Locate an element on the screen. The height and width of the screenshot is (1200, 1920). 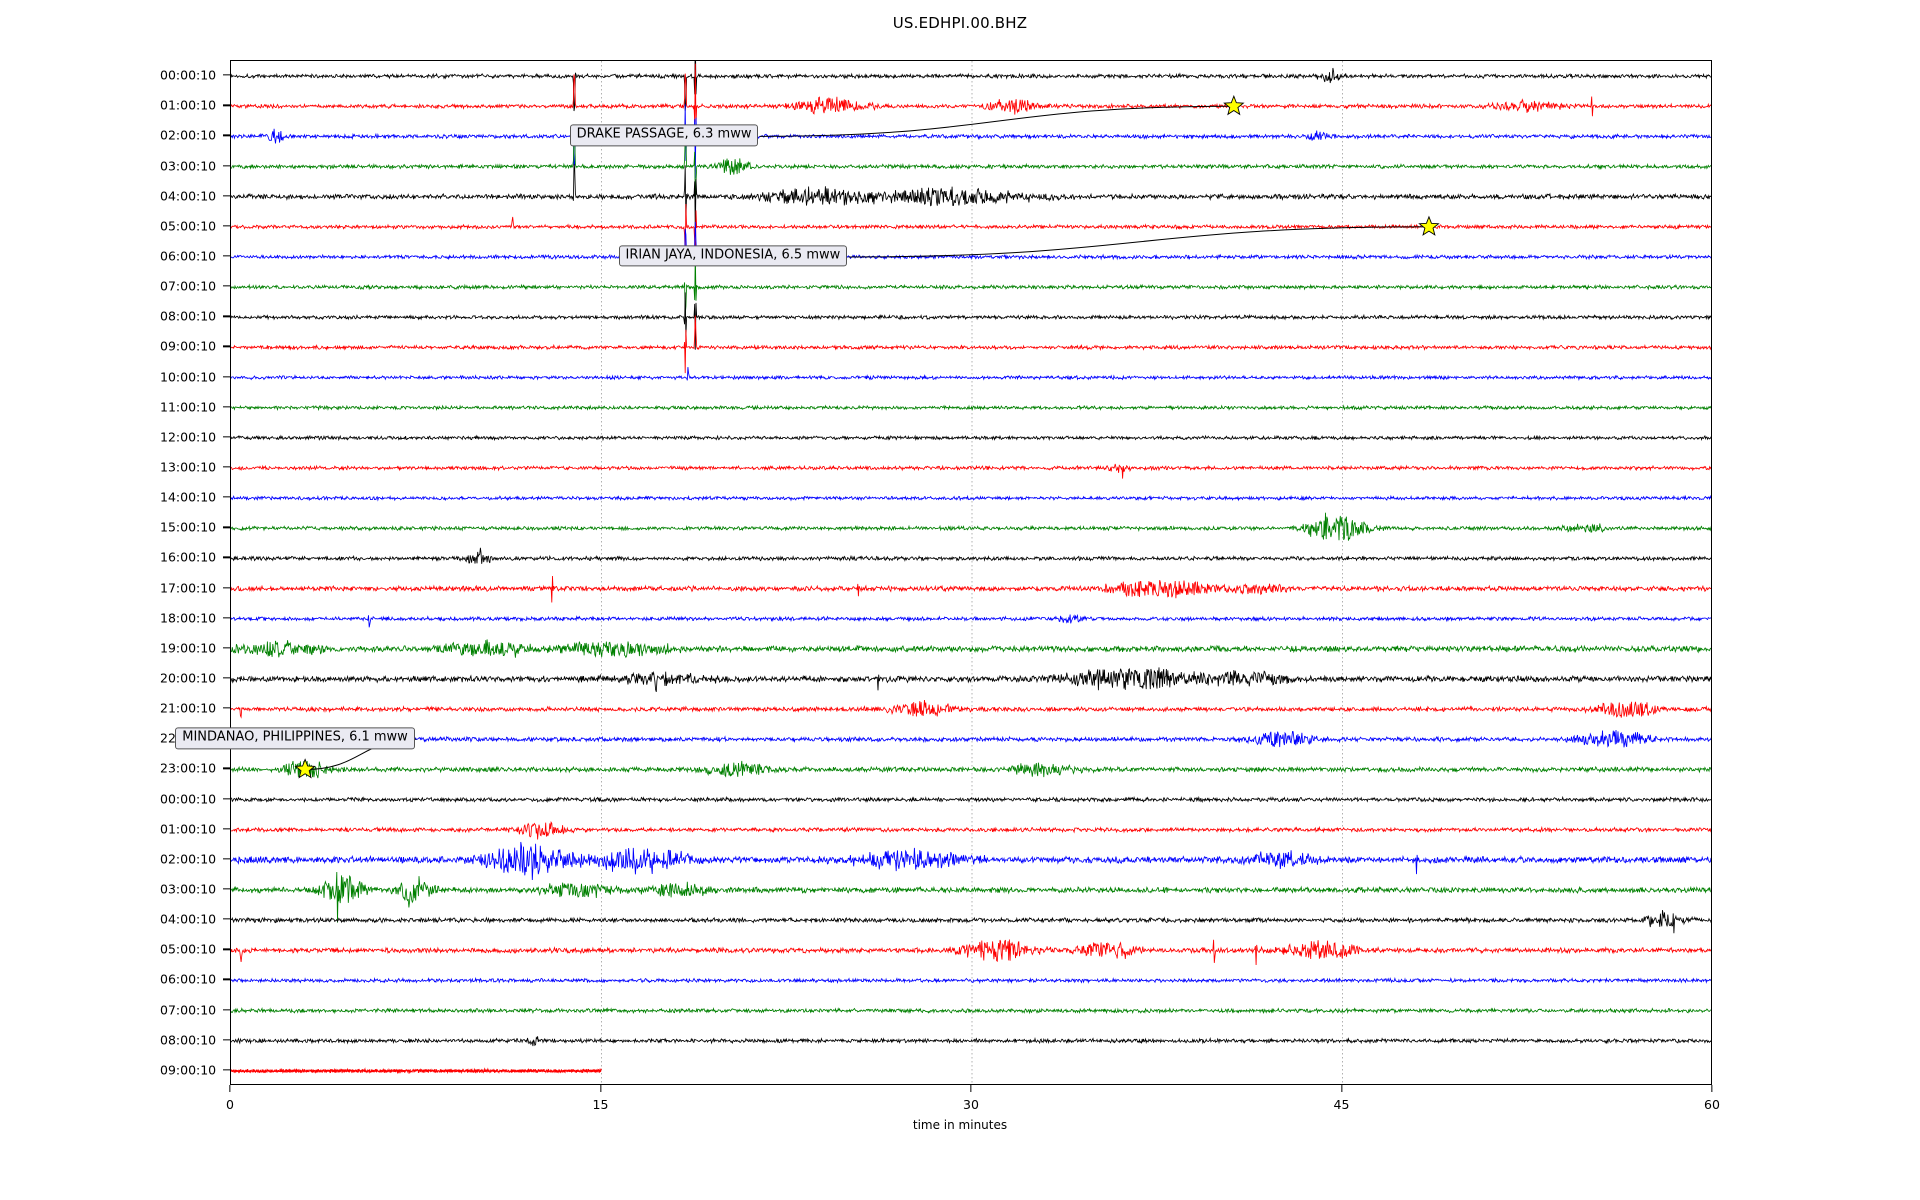
y-tick-label: 18:00:10 is located at coordinates (188, 618).